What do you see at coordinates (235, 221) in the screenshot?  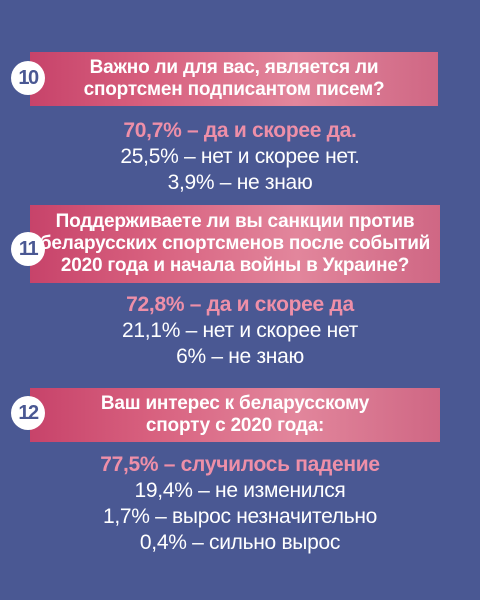 I see `question-line: Поддерживаете ли вы санкции против` at bounding box center [235, 221].